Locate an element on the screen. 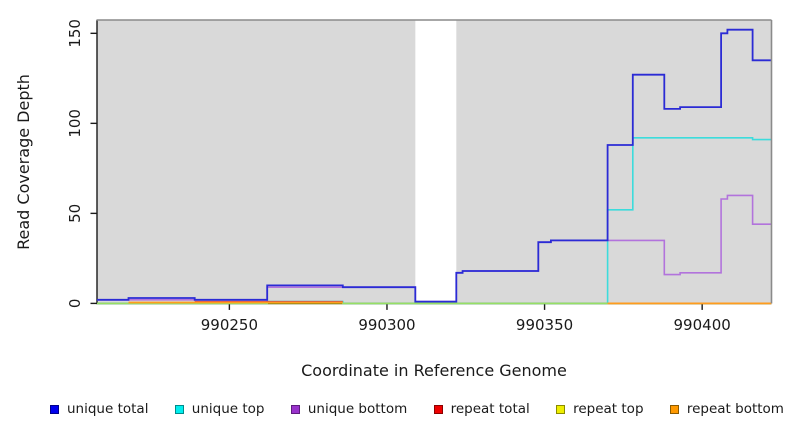 This screenshot has width=792, height=432. legend-item-repeat-total: repeat total is located at coordinates (481, 409).